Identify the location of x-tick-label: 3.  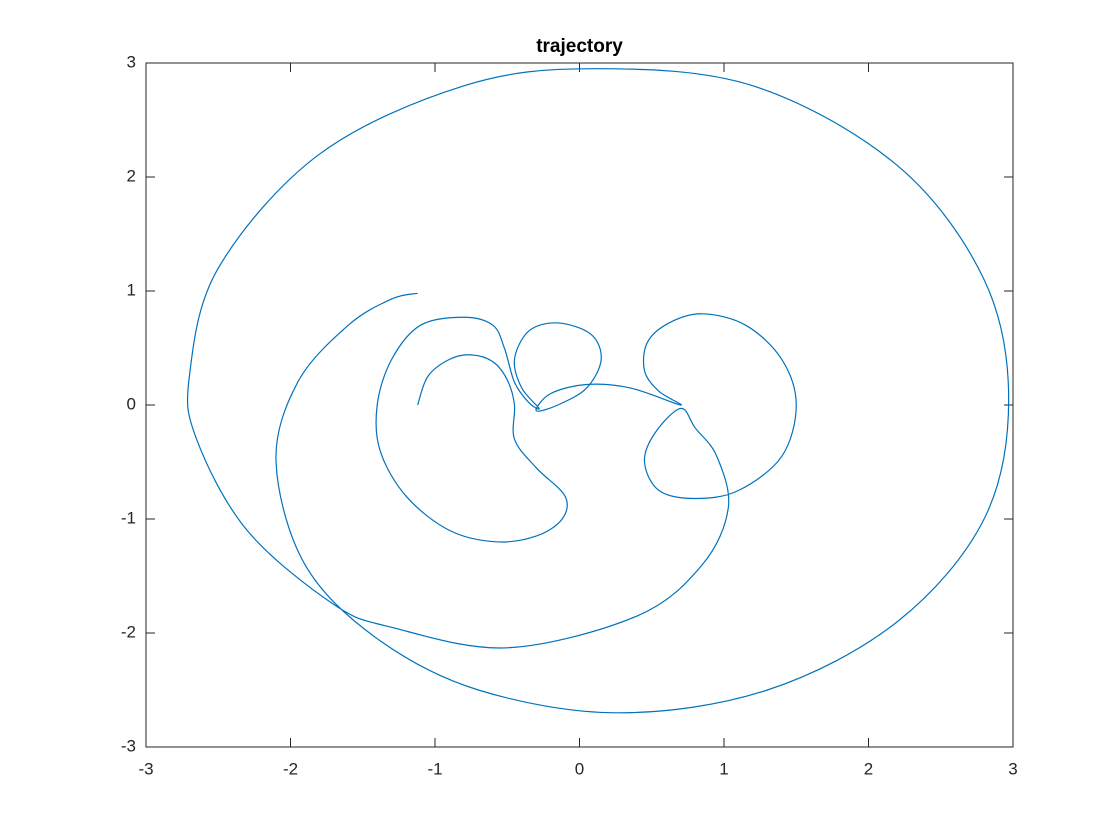
(1012, 768).